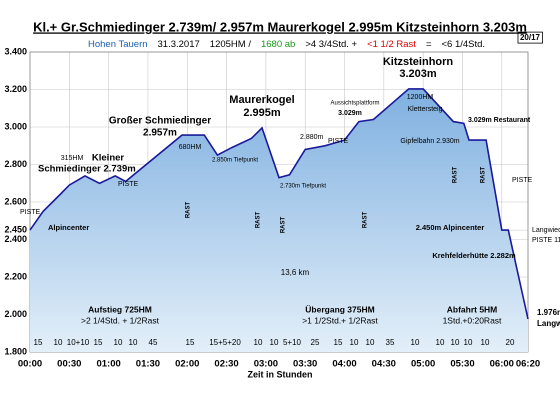 This screenshot has height=420, width=560. Describe the element at coordinates (510, 342) in the screenshot. I see `annotation: 20` at that location.